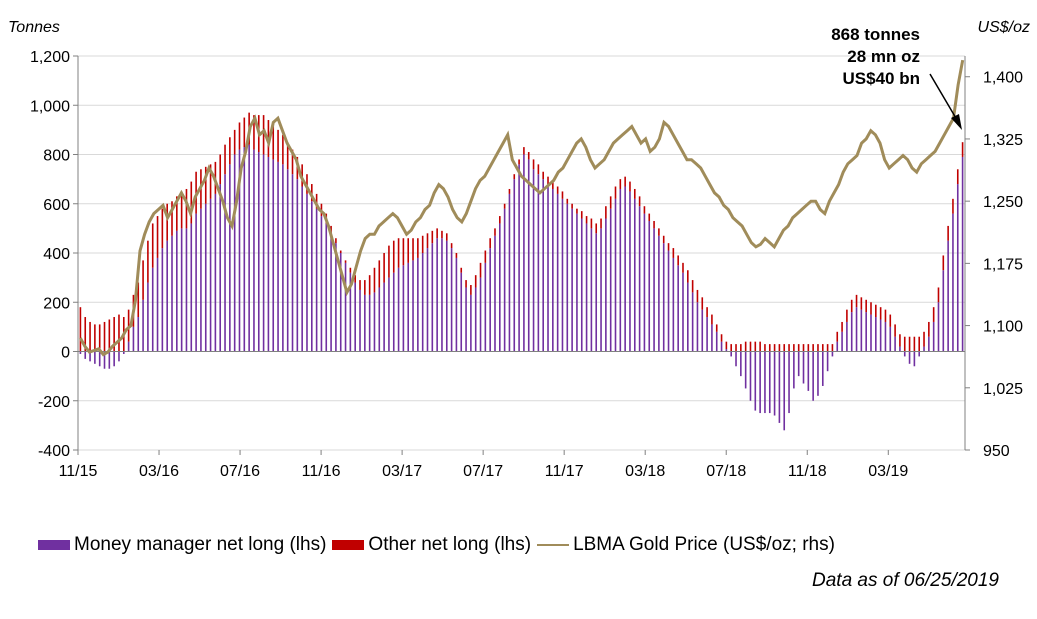 The image size is (1037, 619). What do you see at coordinates (200, 544) in the screenshot?
I see `legend-label-money-manager: Money manager net long (lhs)` at bounding box center [200, 544].